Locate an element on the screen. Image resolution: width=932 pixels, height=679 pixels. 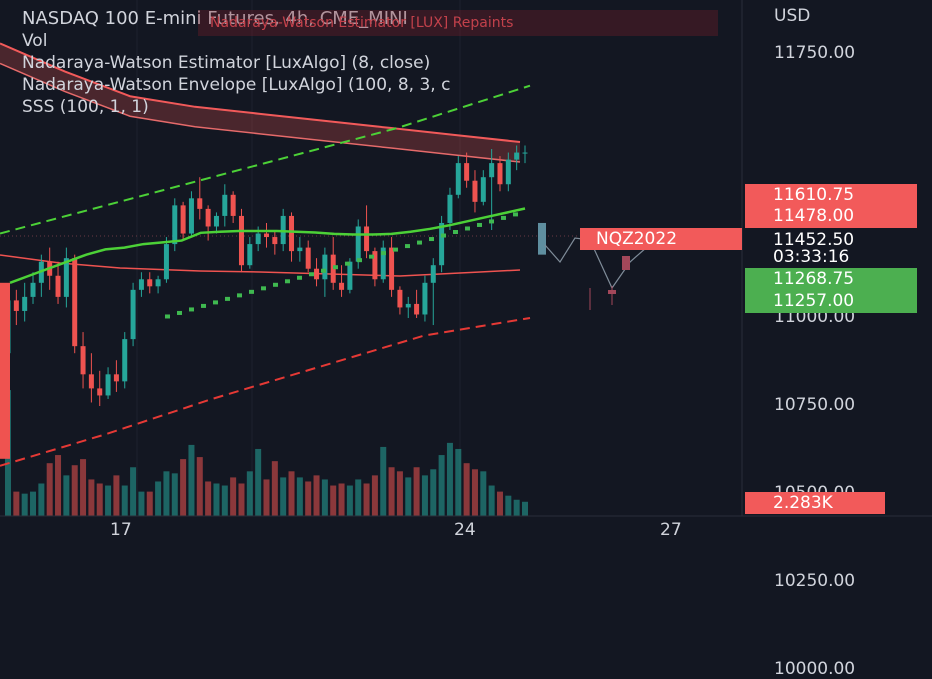
legend-volume: Vol is located at coordinates (35, 41).